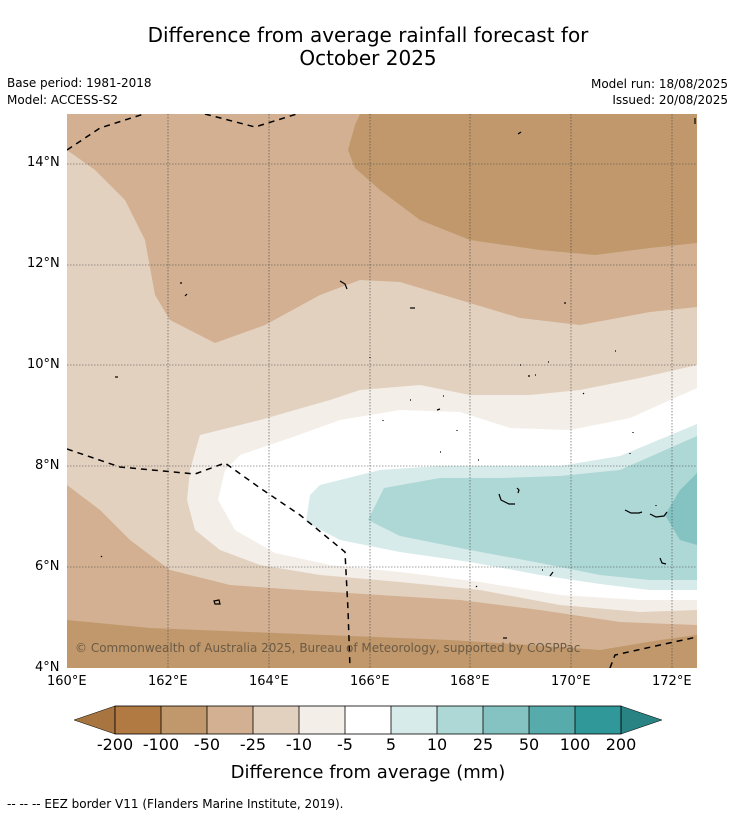  Describe the element at coordinates (345, 744) in the screenshot. I see `colorbar-label: -5` at that location.